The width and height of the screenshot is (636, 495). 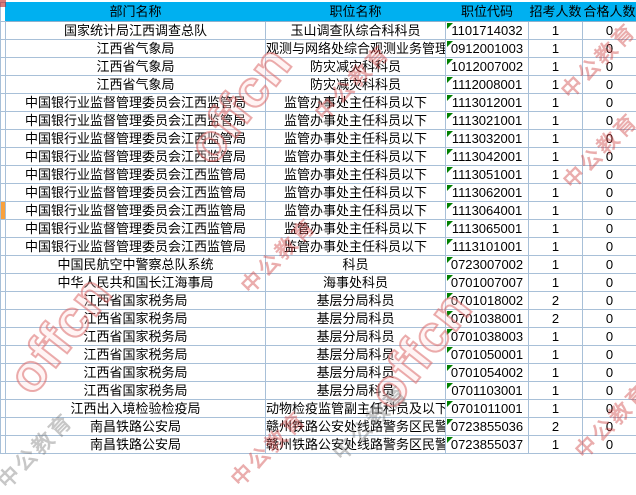 What do you see at coordinates (356, 67) in the screenshot?
I see `position-cell: 防灾减灾科科员` at bounding box center [356, 67].